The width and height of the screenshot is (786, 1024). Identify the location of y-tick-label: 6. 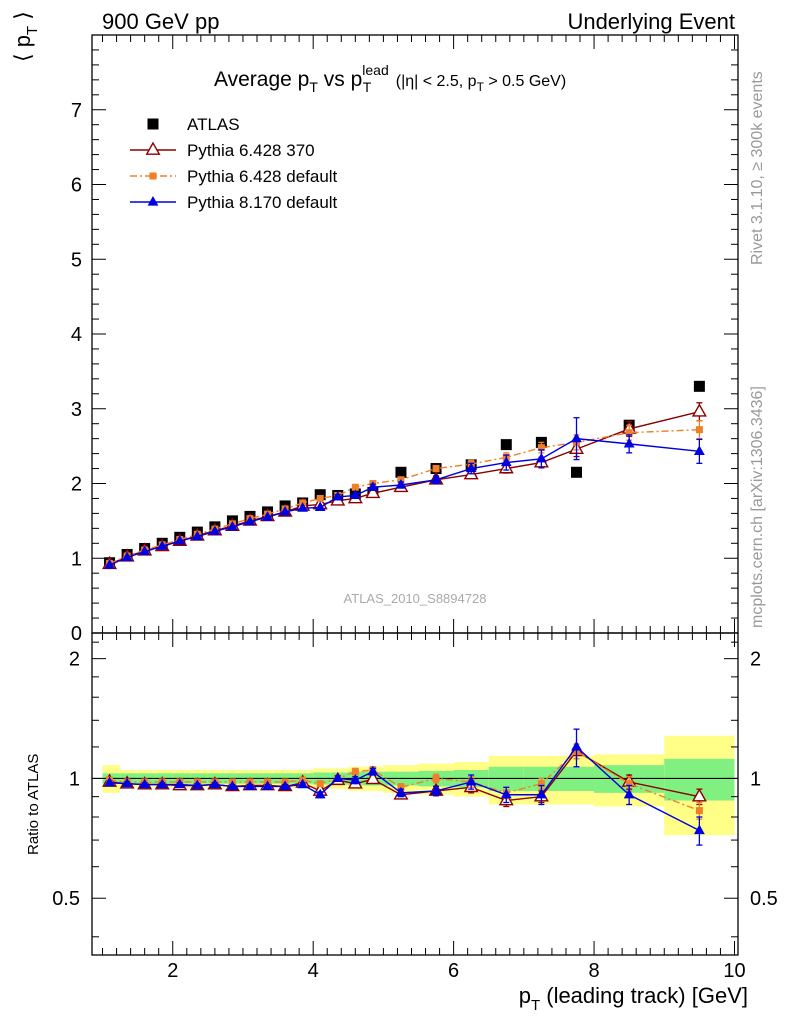
(76, 186).